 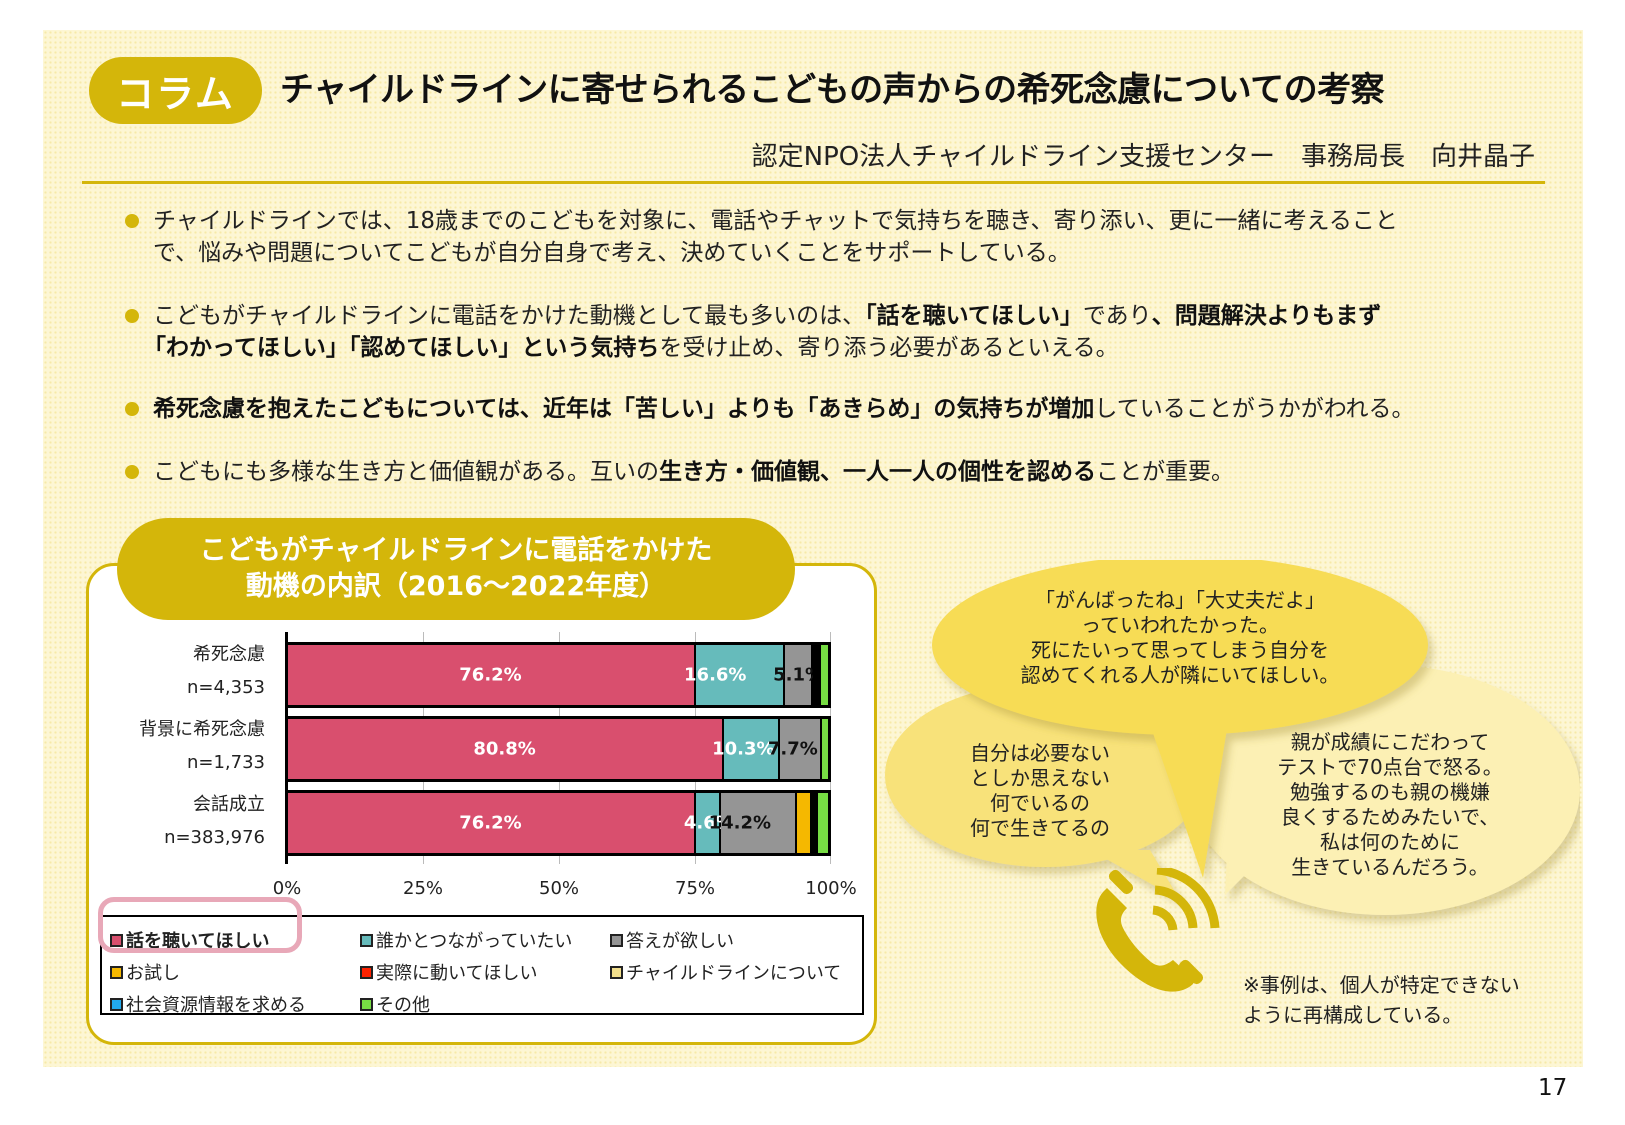 What do you see at coordinates (974, 316) in the screenshot?
I see `bullet-emphasis: 「話を聴いてほしい」` at bounding box center [974, 316].